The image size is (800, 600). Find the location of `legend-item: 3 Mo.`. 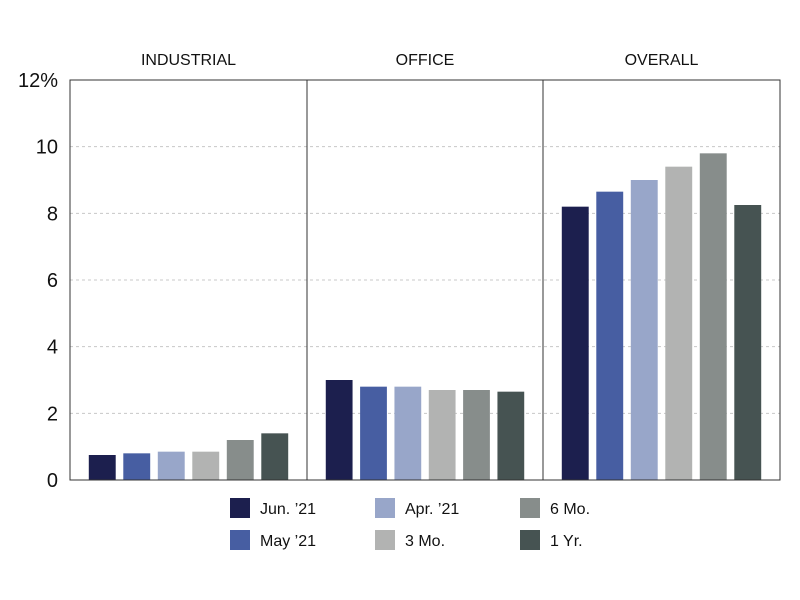

legend-item: 3 Mo. is located at coordinates (410, 540).